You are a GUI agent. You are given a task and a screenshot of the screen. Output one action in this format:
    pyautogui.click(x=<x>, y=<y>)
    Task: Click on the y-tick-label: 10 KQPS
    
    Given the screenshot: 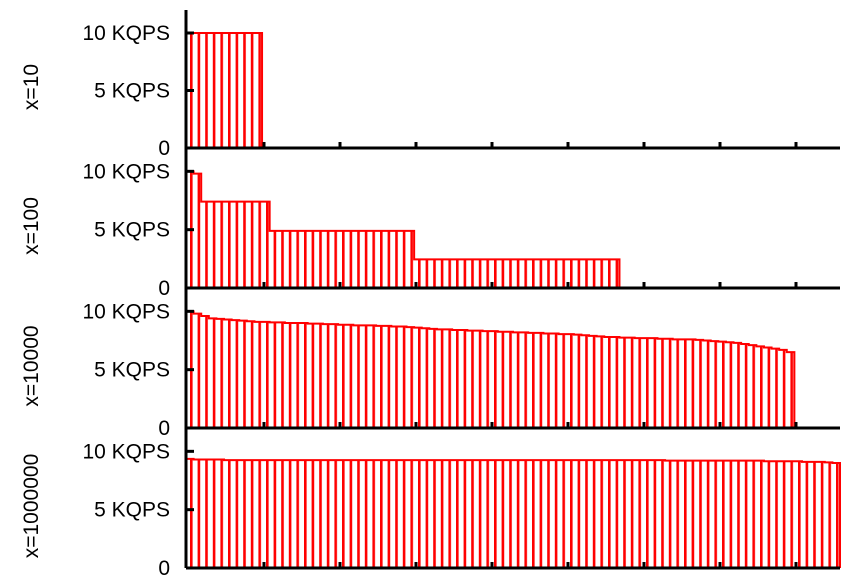 What is the action you would take?
    pyautogui.click(x=126, y=311)
    